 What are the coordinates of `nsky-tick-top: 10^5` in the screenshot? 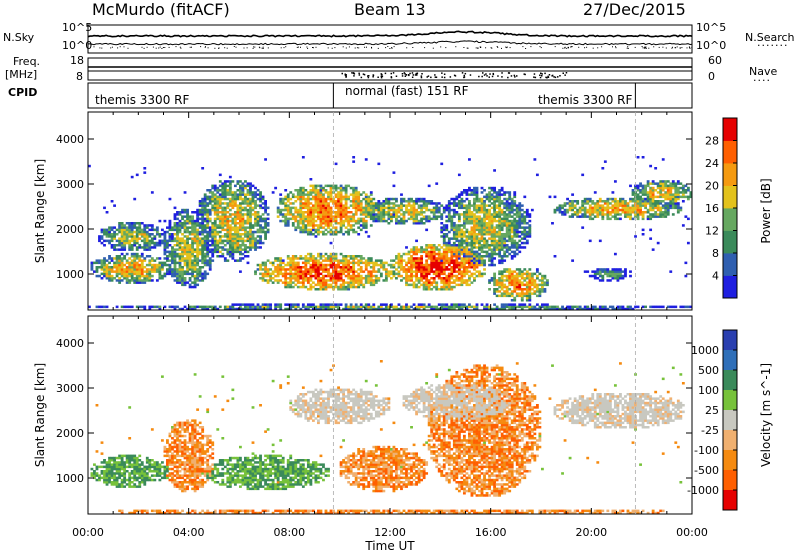 It's located at (77, 27).